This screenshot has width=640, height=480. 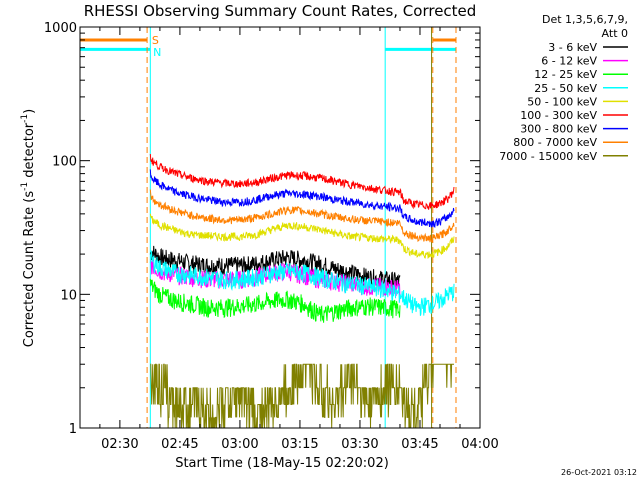 I want to click on legend-entry-label: 6 - 12 keV, so click(x=569, y=61).